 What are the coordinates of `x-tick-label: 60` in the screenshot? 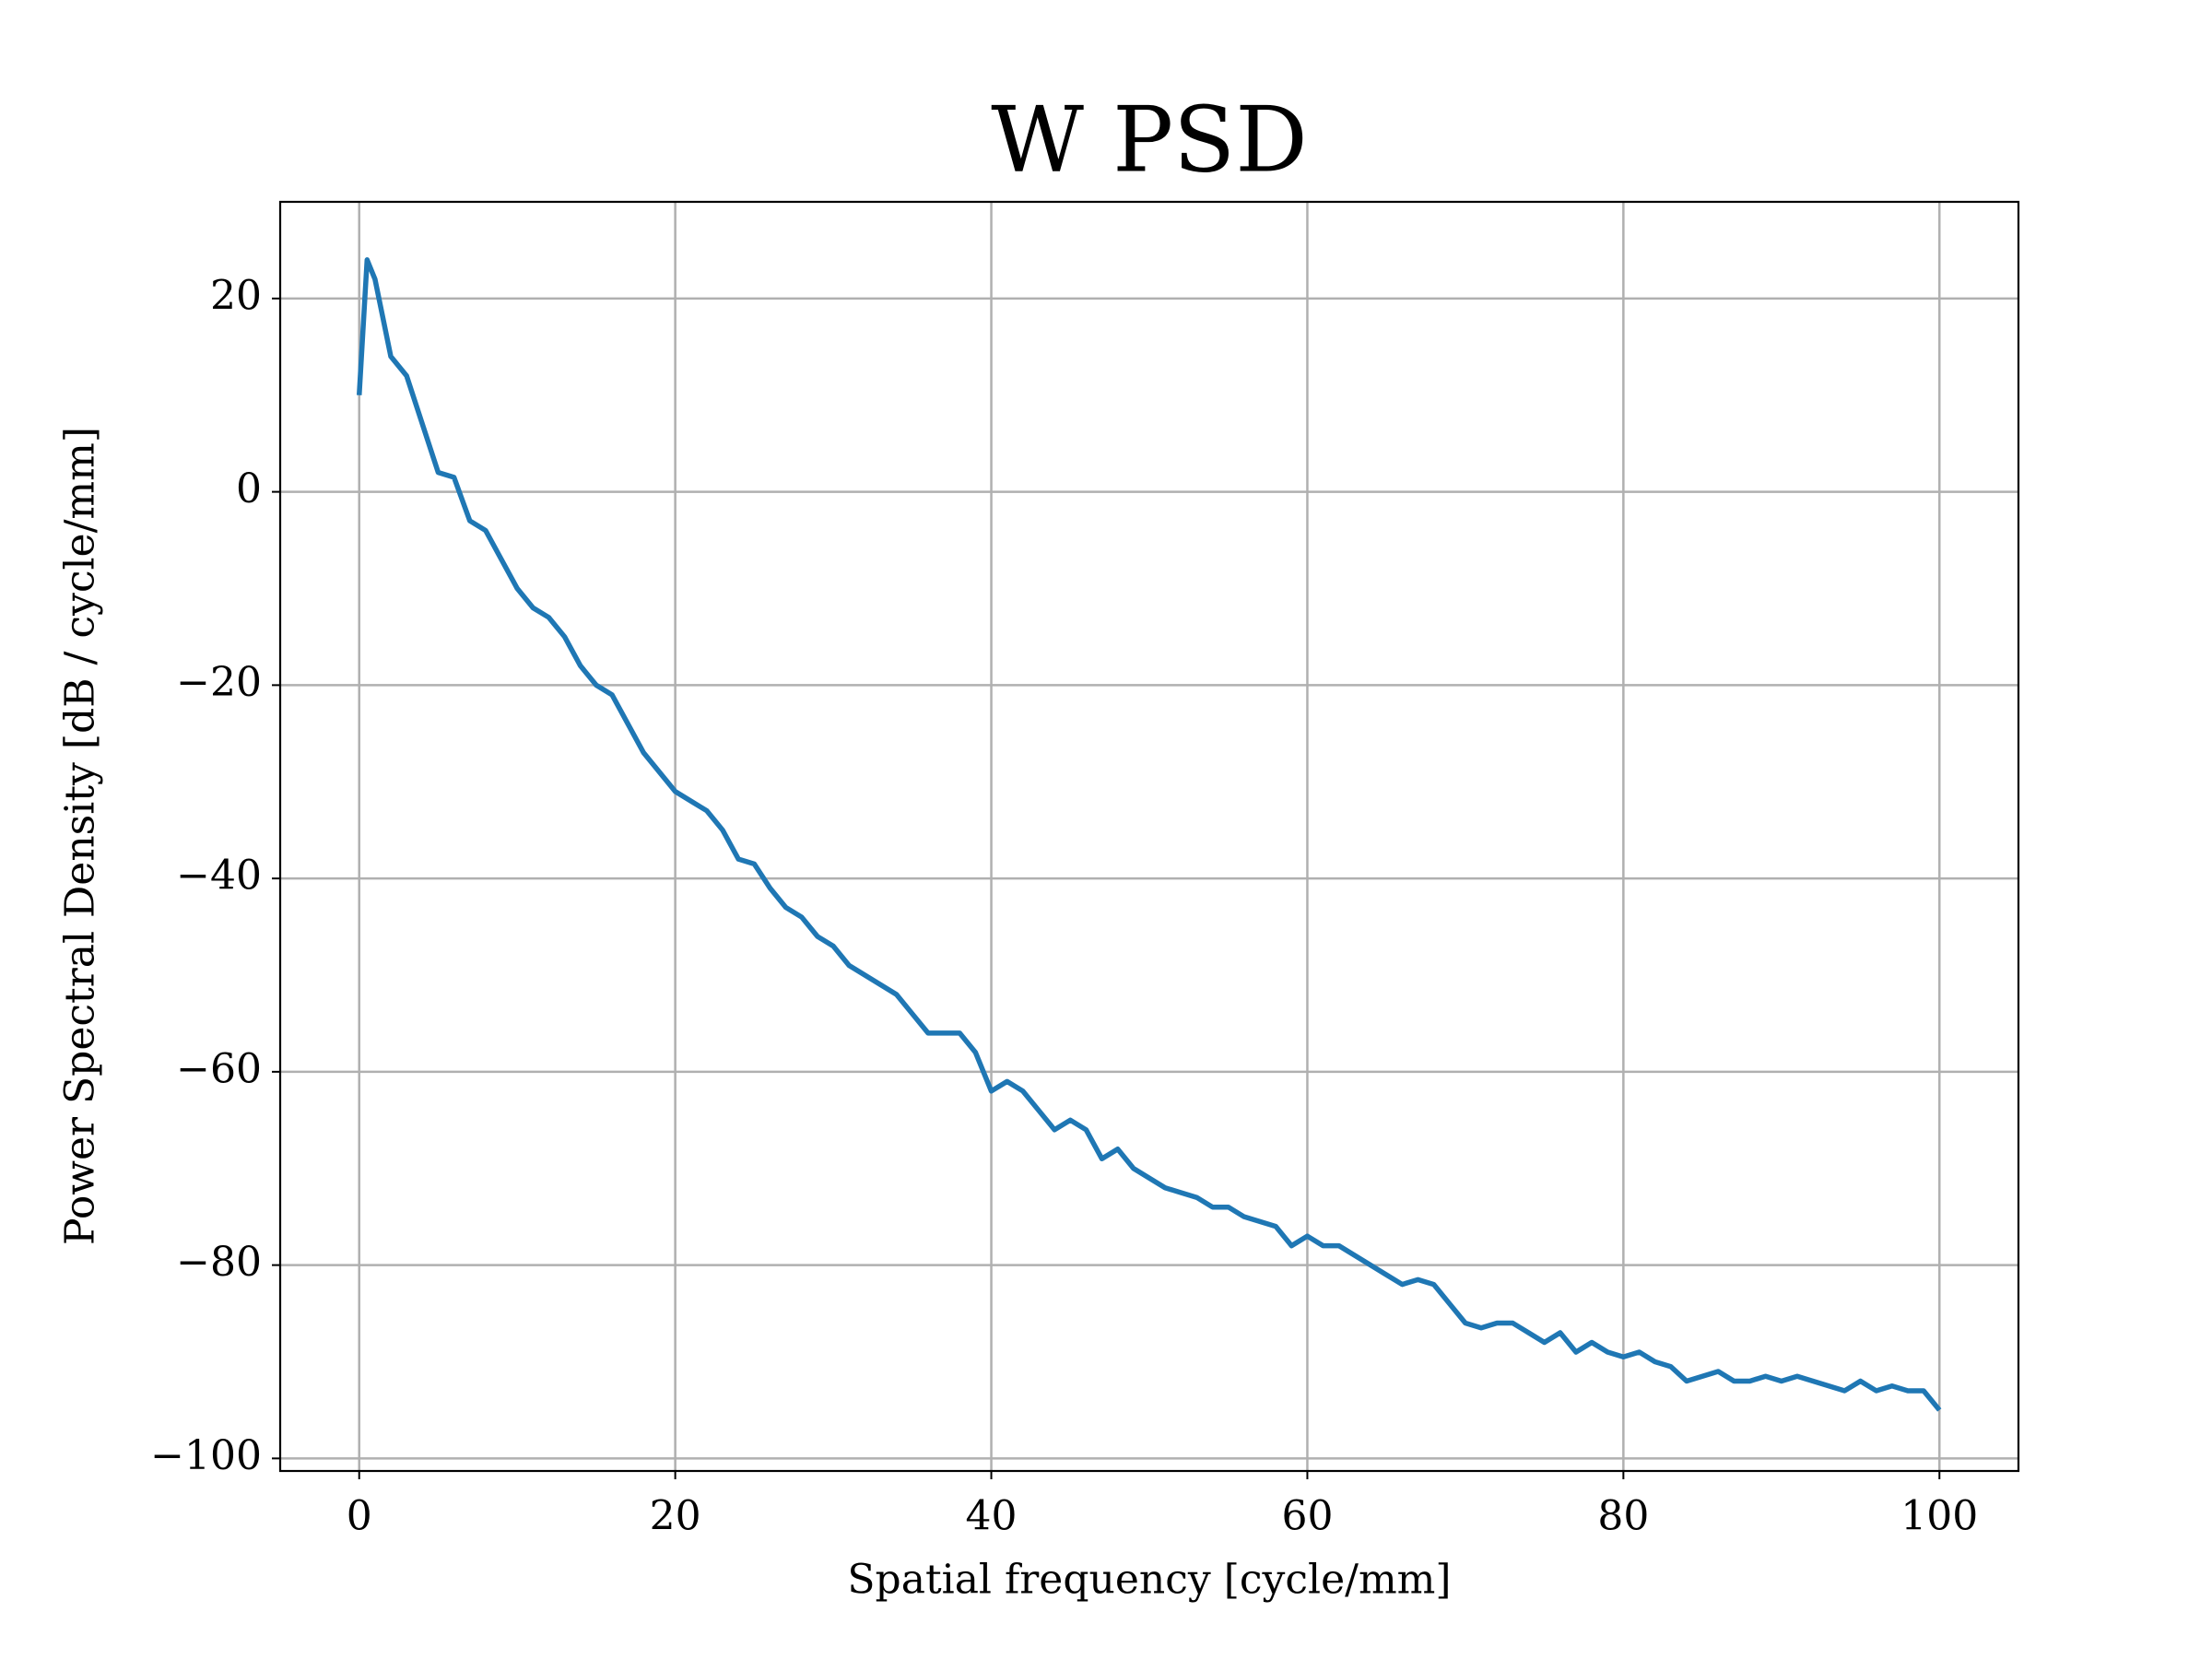 It's located at (1307, 1516).